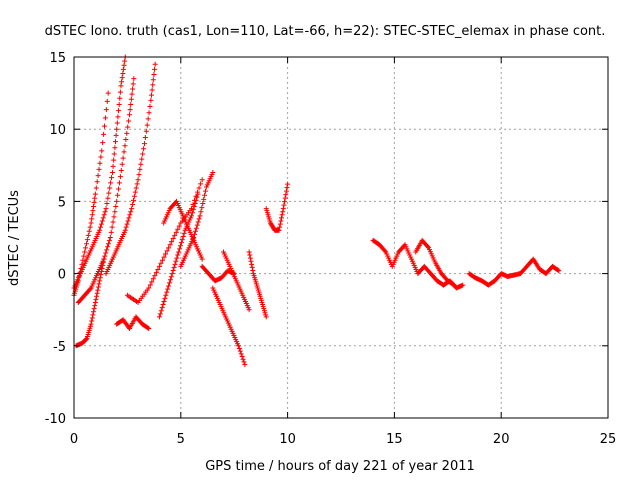 Image resolution: width=640 pixels, height=480 pixels. Describe the element at coordinates (394, 439) in the screenshot. I see `x-tick-label: 15` at that location.